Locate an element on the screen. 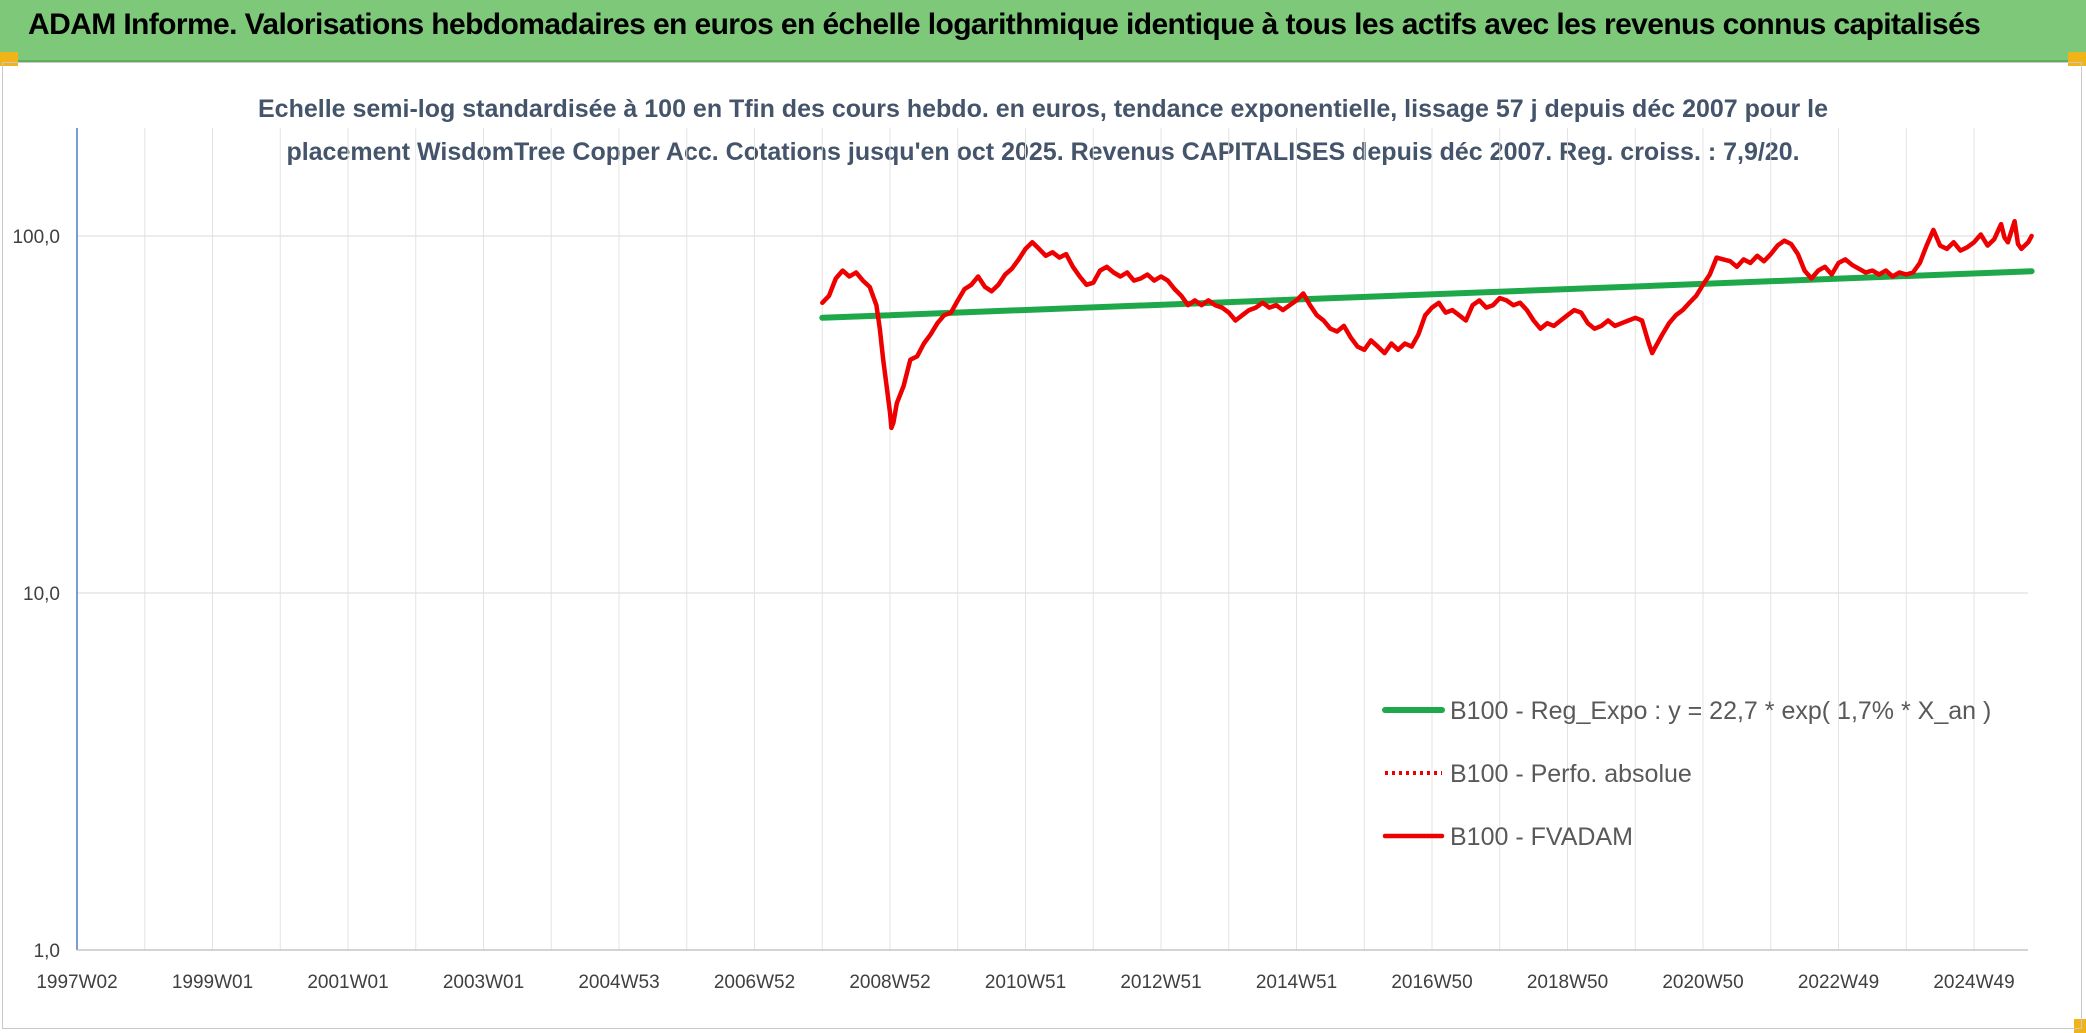 The width and height of the screenshot is (2086, 1033). x-tick-label: 1997W02 is located at coordinates (76, 982).